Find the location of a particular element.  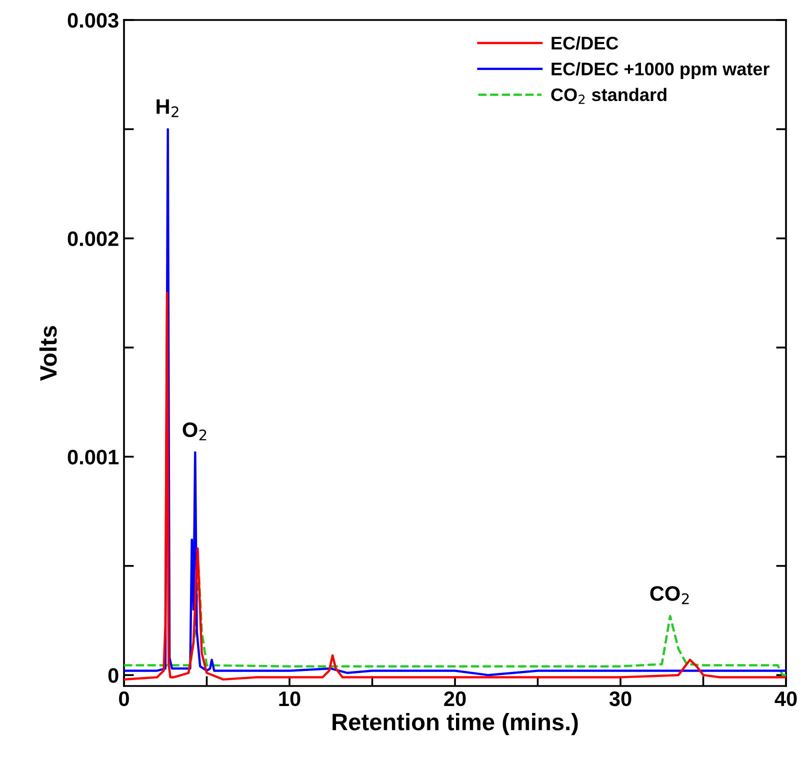

legend-label: EC/DEC +1000 ppm water is located at coordinates (661, 70).